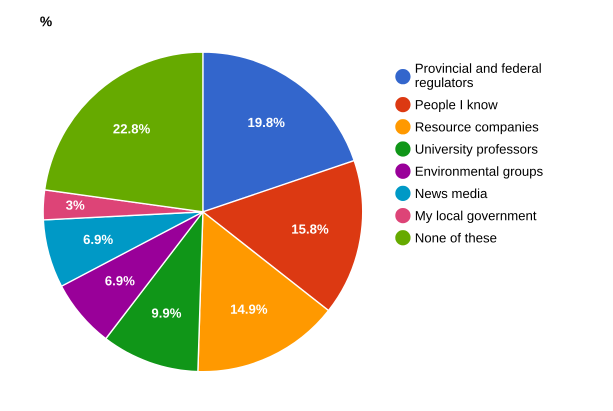  What do you see at coordinates (457, 106) in the screenshot?
I see `legend-label: People I know` at bounding box center [457, 106].